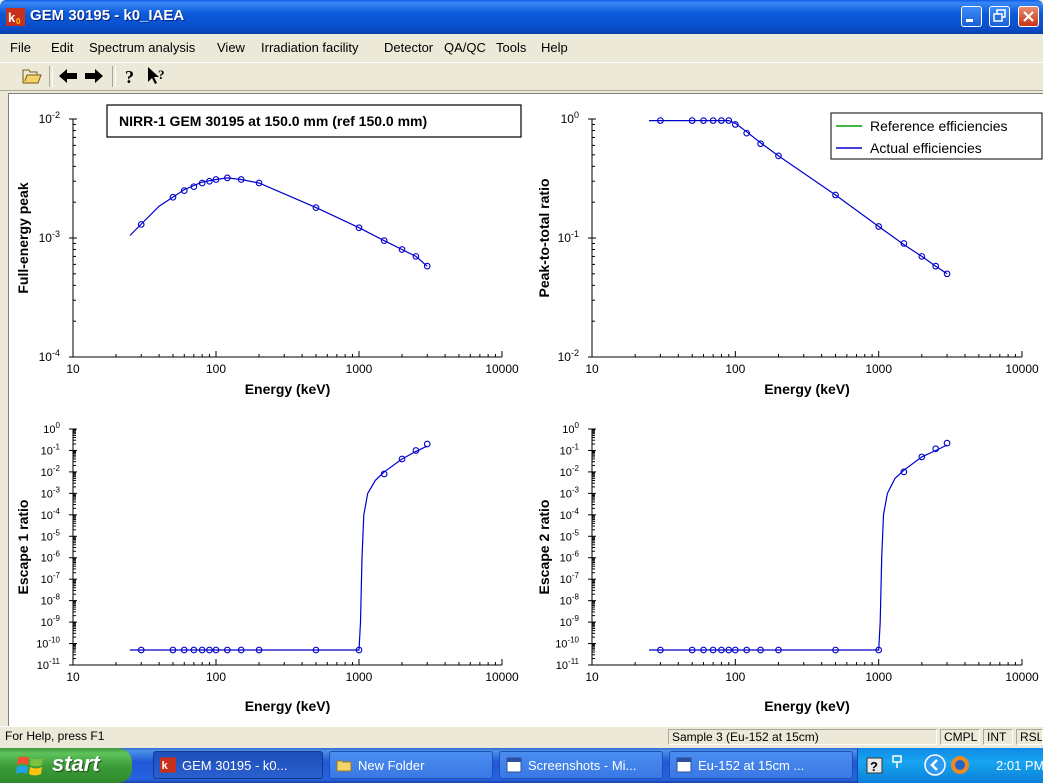  I want to click on y-tick-label: 10⁻⁶, so click(51, 557).